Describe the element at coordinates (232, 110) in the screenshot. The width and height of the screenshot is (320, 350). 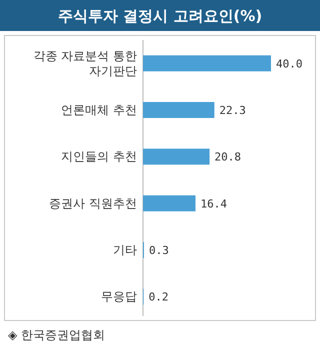
I see `data-label: 22.3` at that location.